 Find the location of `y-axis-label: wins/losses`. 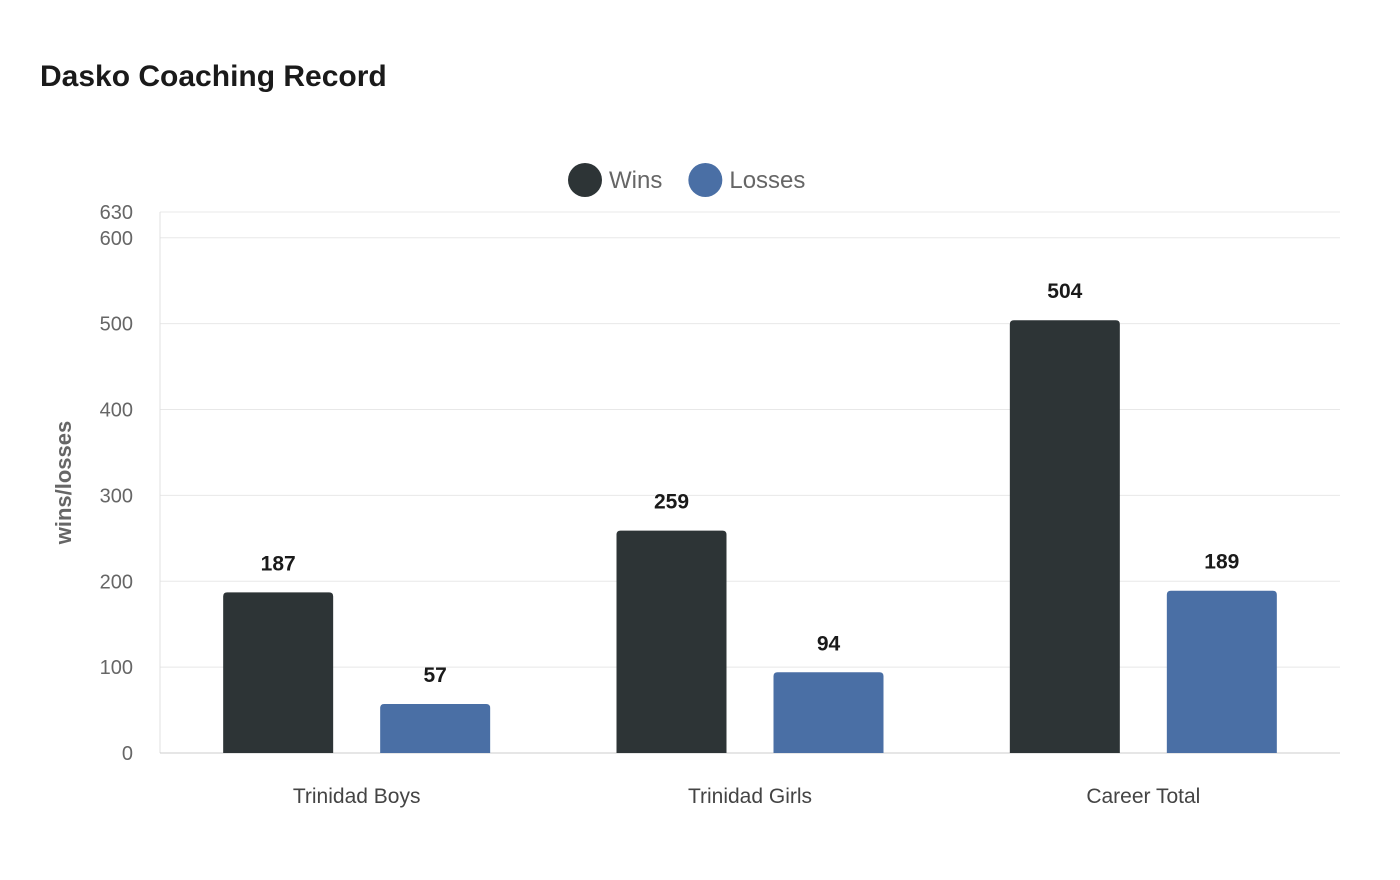

y-axis-label: wins/losses is located at coordinates (63, 483).